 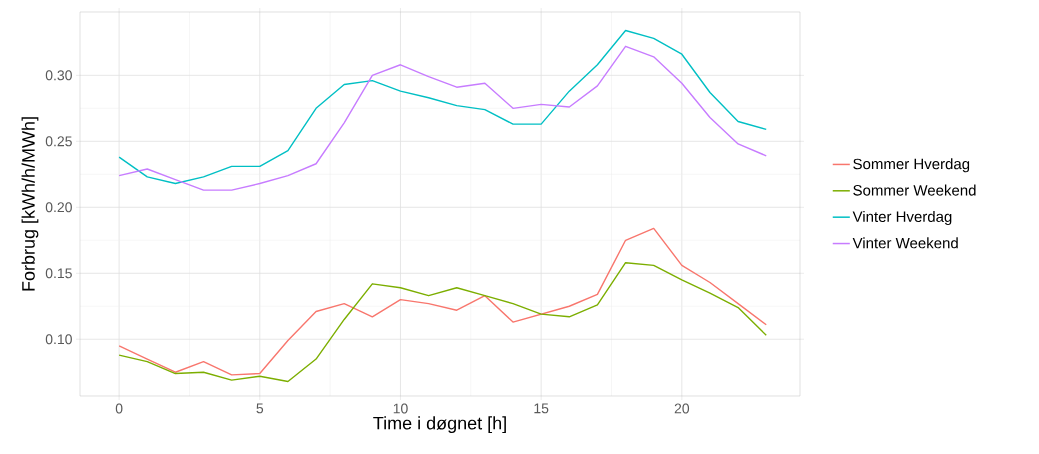 What do you see at coordinates (682, 408) in the screenshot?
I see `x-tick-label: 20` at bounding box center [682, 408].